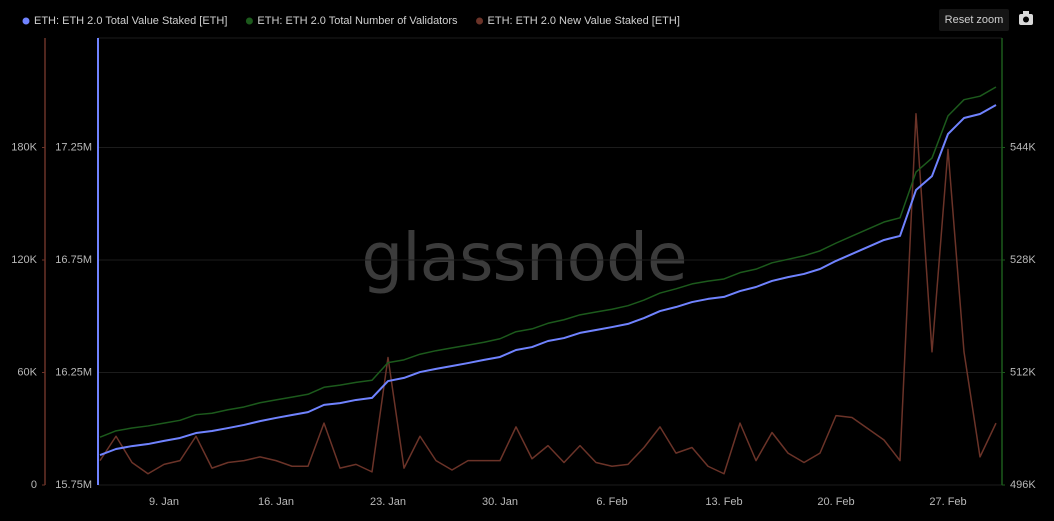 This screenshot has height=521, width=1054. I want to click on x-tick-label: 30. Jan, so click(500, 502).